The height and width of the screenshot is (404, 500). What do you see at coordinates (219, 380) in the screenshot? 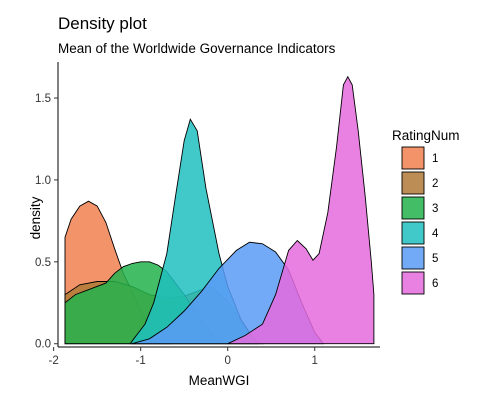
I see `x-axis-title: MeanWGI` at bounding box center [219, 380].